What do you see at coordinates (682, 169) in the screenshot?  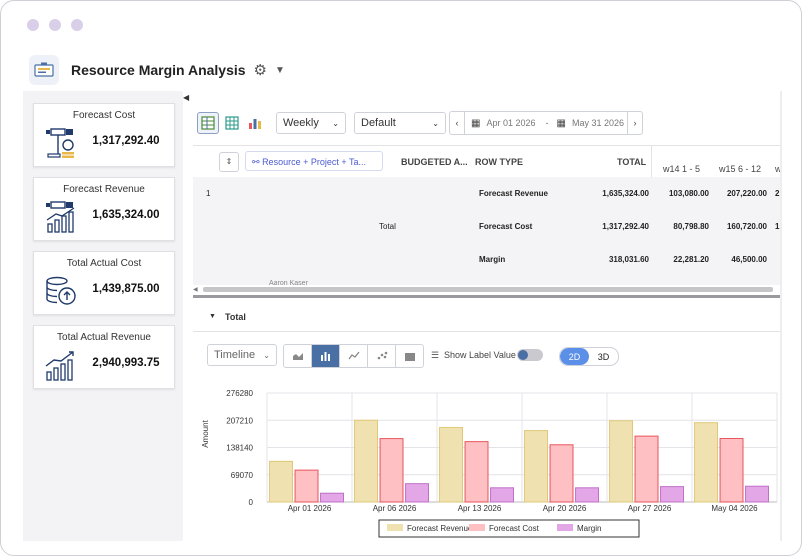 I see `col-w14: w14 1 - 5` at bounding box center [682, 169].